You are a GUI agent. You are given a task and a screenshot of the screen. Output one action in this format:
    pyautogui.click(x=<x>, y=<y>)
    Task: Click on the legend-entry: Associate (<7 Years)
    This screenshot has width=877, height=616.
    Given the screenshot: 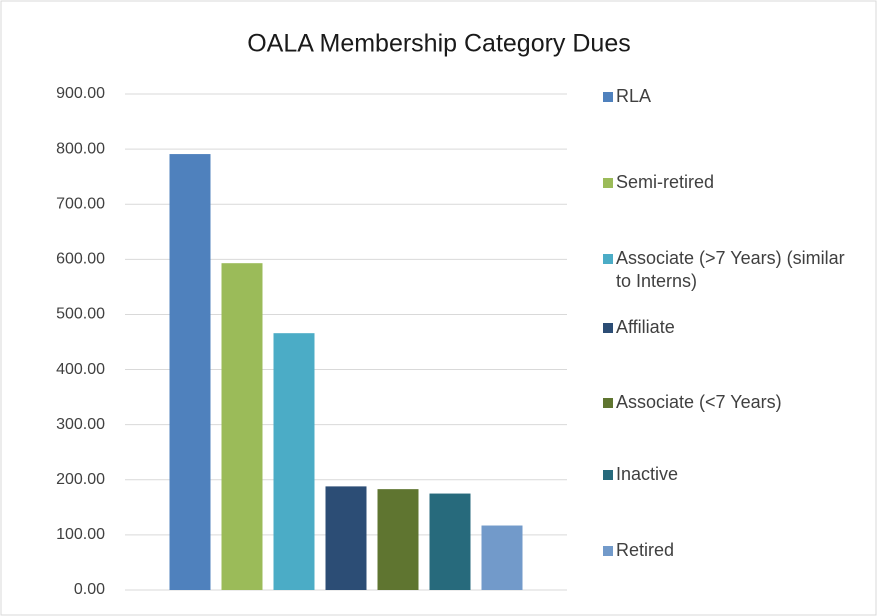 What is the action you would take?
    pyautogui.click(x=725, y=402)
    